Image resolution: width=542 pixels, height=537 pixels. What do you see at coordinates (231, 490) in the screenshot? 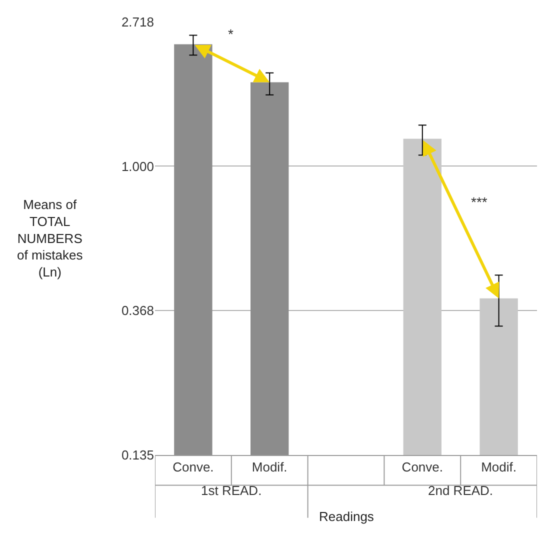
I see `text: 1st READ.` at bounding box center [231, 490].